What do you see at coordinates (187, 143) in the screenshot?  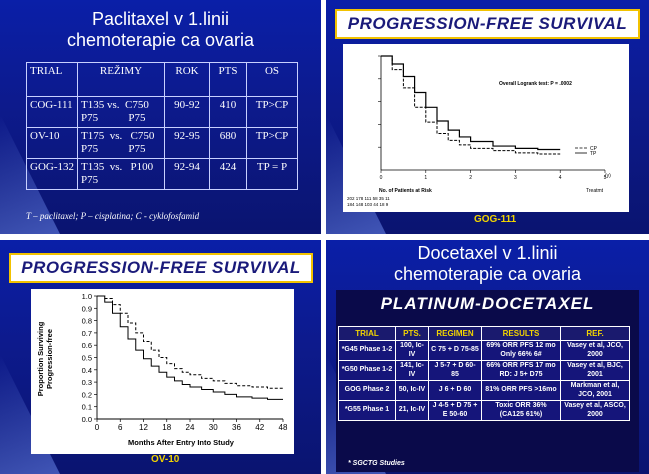 I see `cell-year: 92-95` at bounding box center [187, 143].